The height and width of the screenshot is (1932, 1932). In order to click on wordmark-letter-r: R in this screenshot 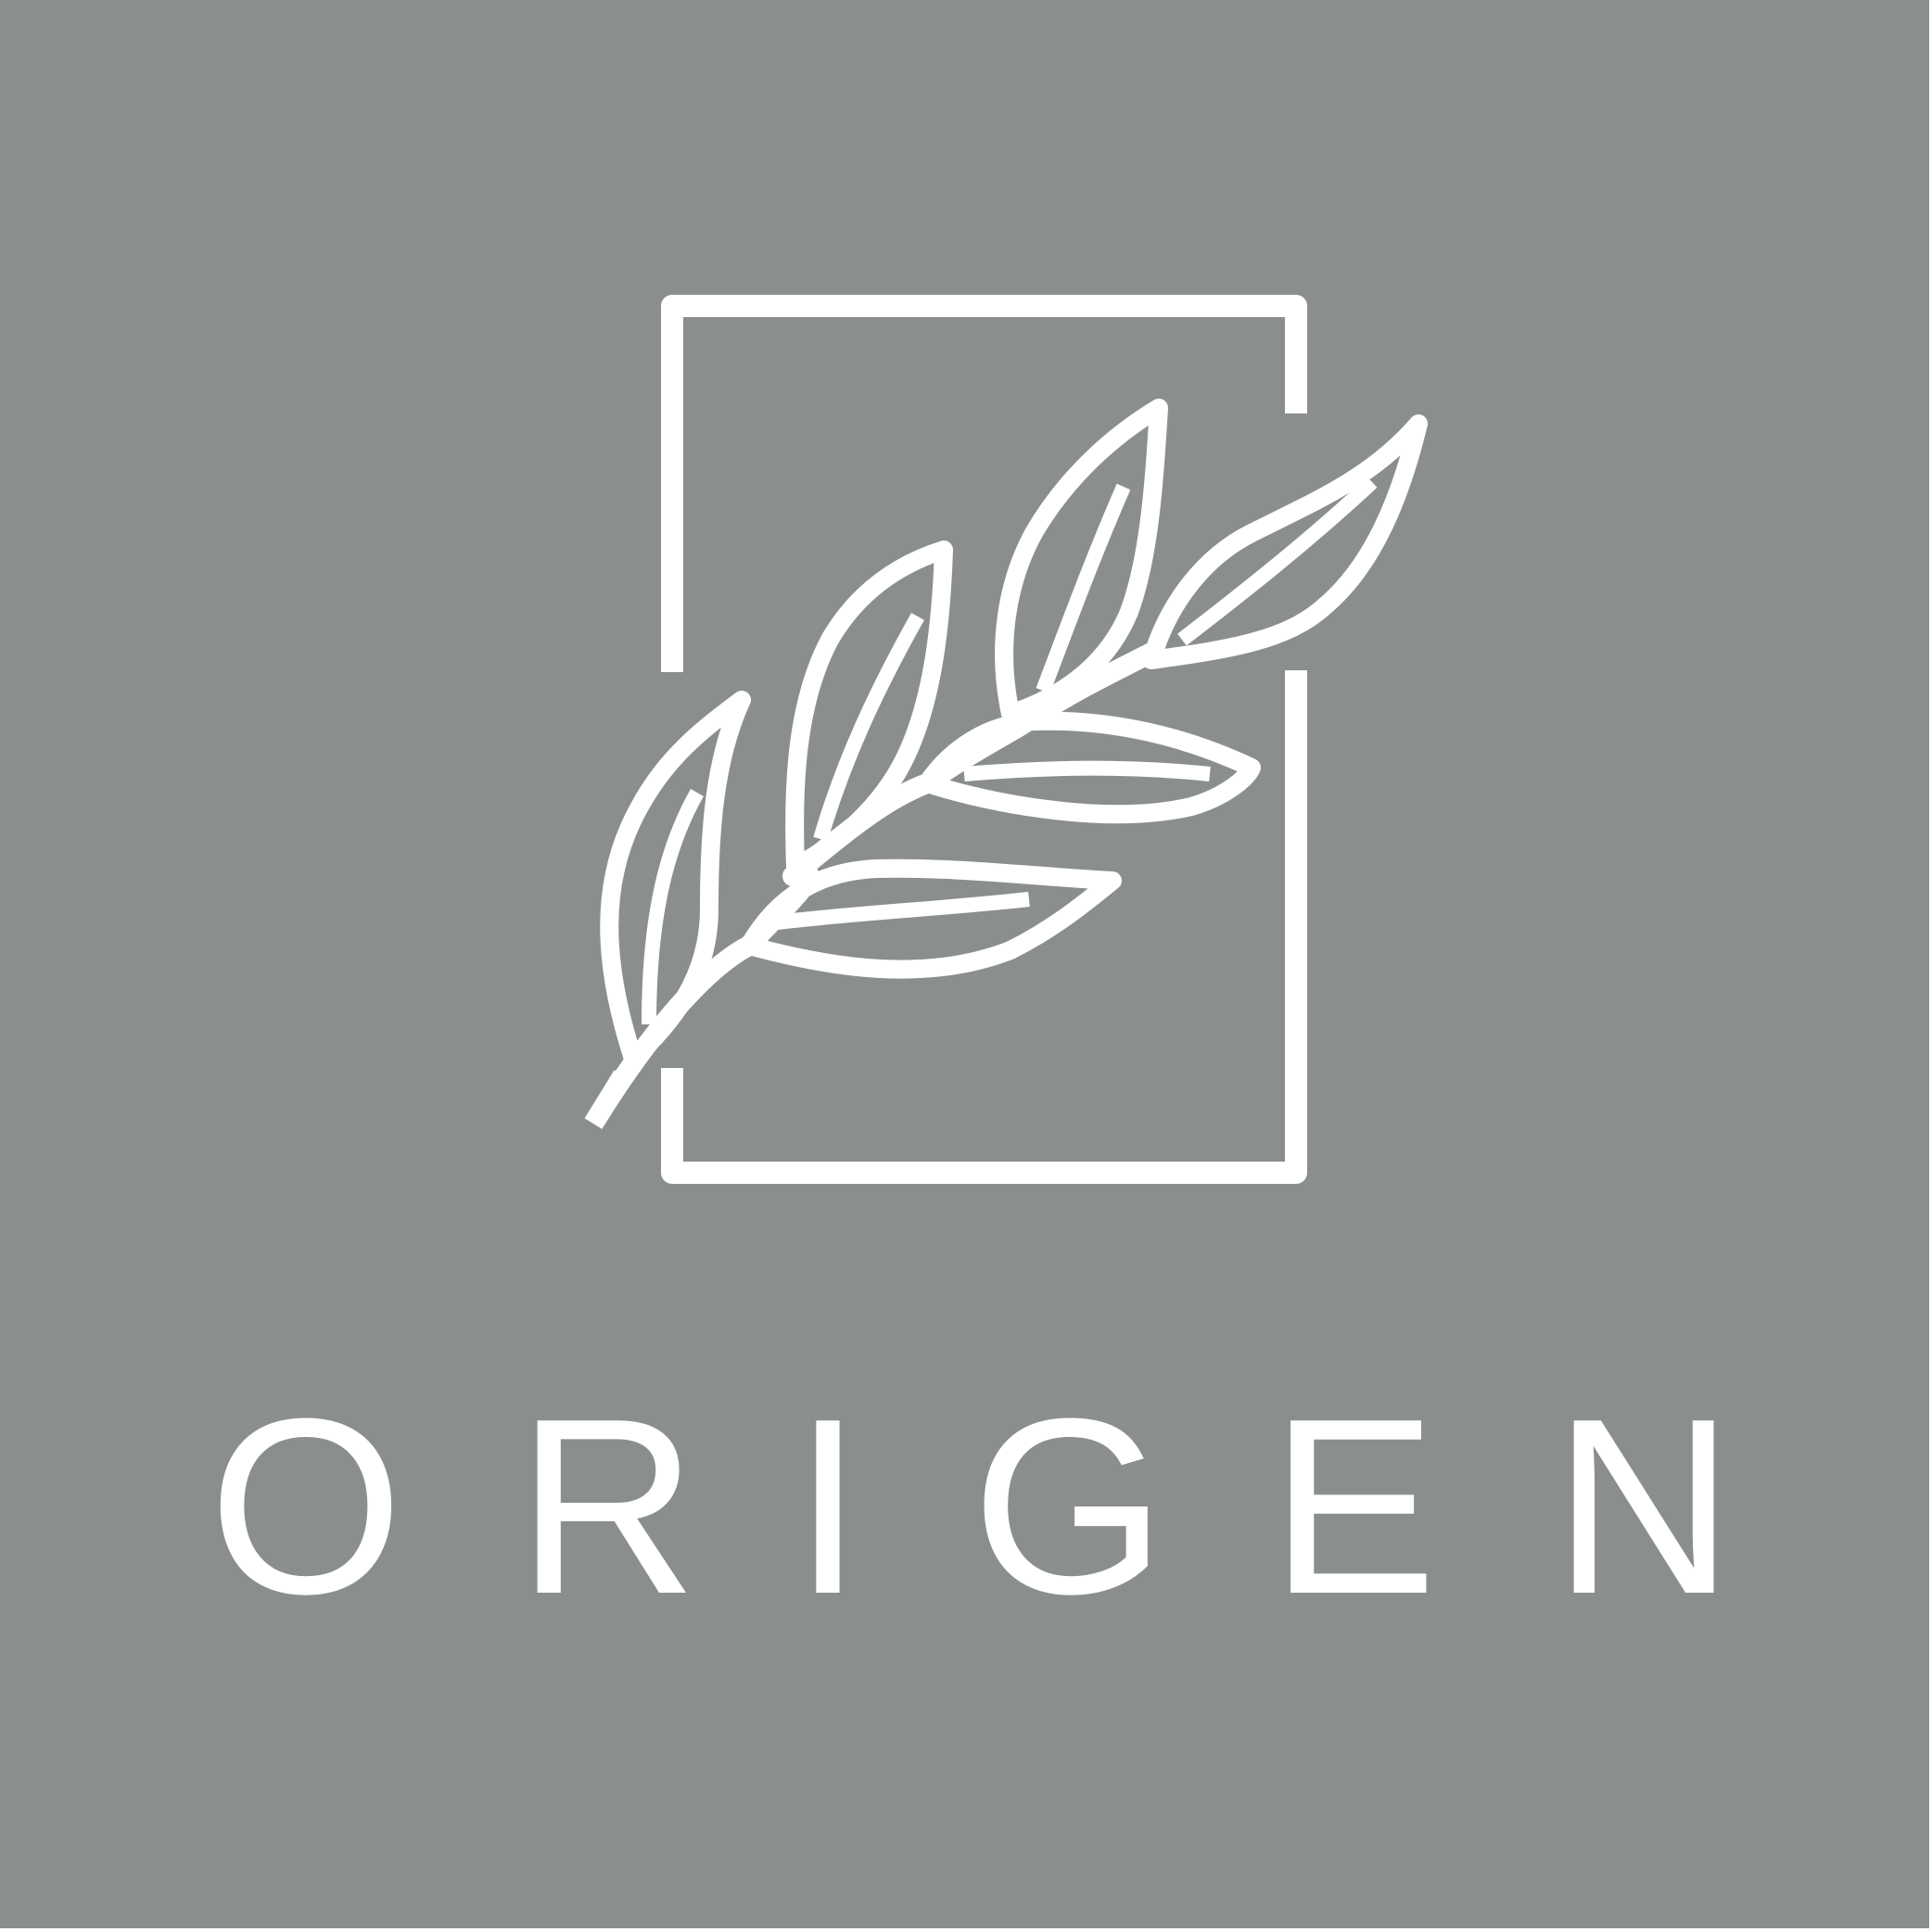, I will do `click(607, 1502)`.